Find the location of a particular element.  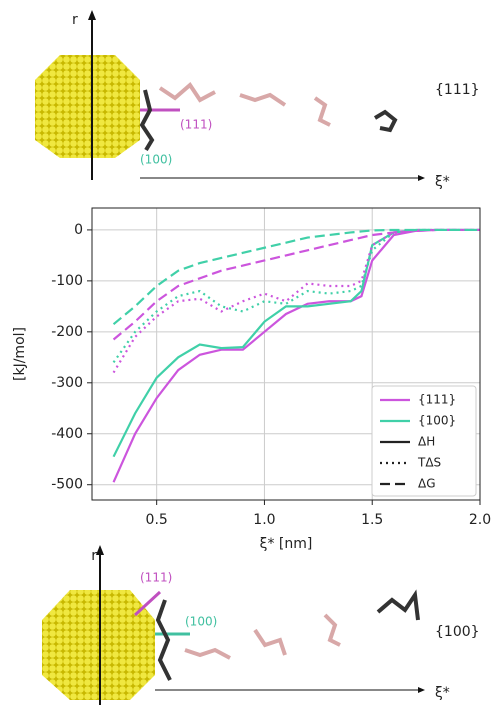

x-axis-label: ξ* [nm] is located at coordinates (286, 544).